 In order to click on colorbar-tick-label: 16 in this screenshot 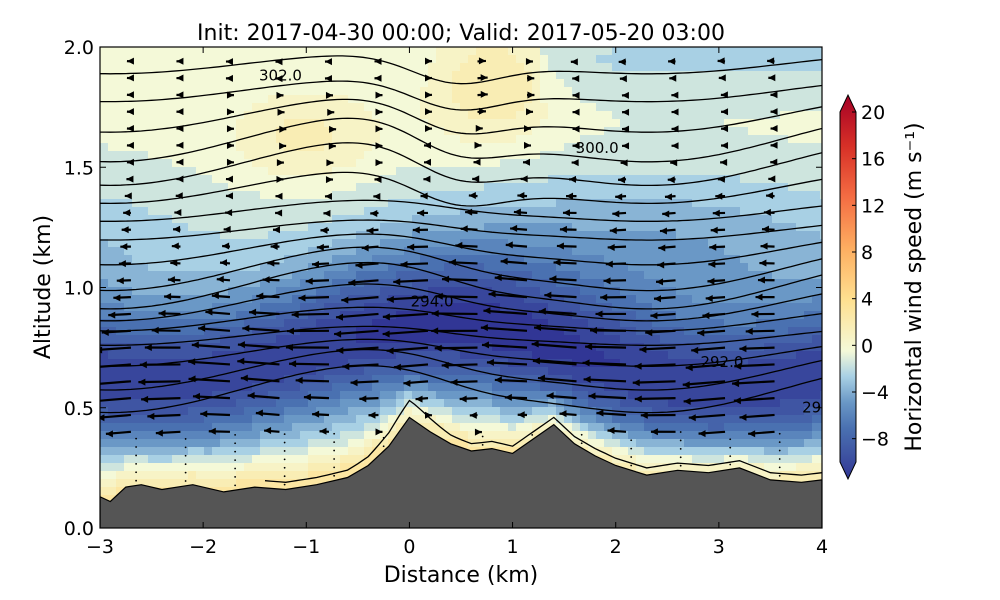, I will do `click(873, 160)`.